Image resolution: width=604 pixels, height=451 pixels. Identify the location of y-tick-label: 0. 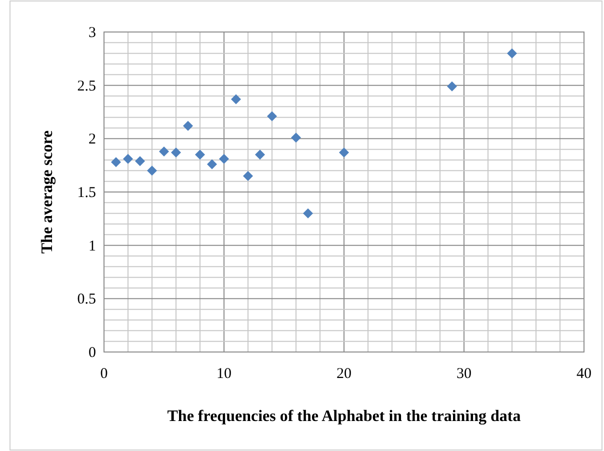
(92, 353).